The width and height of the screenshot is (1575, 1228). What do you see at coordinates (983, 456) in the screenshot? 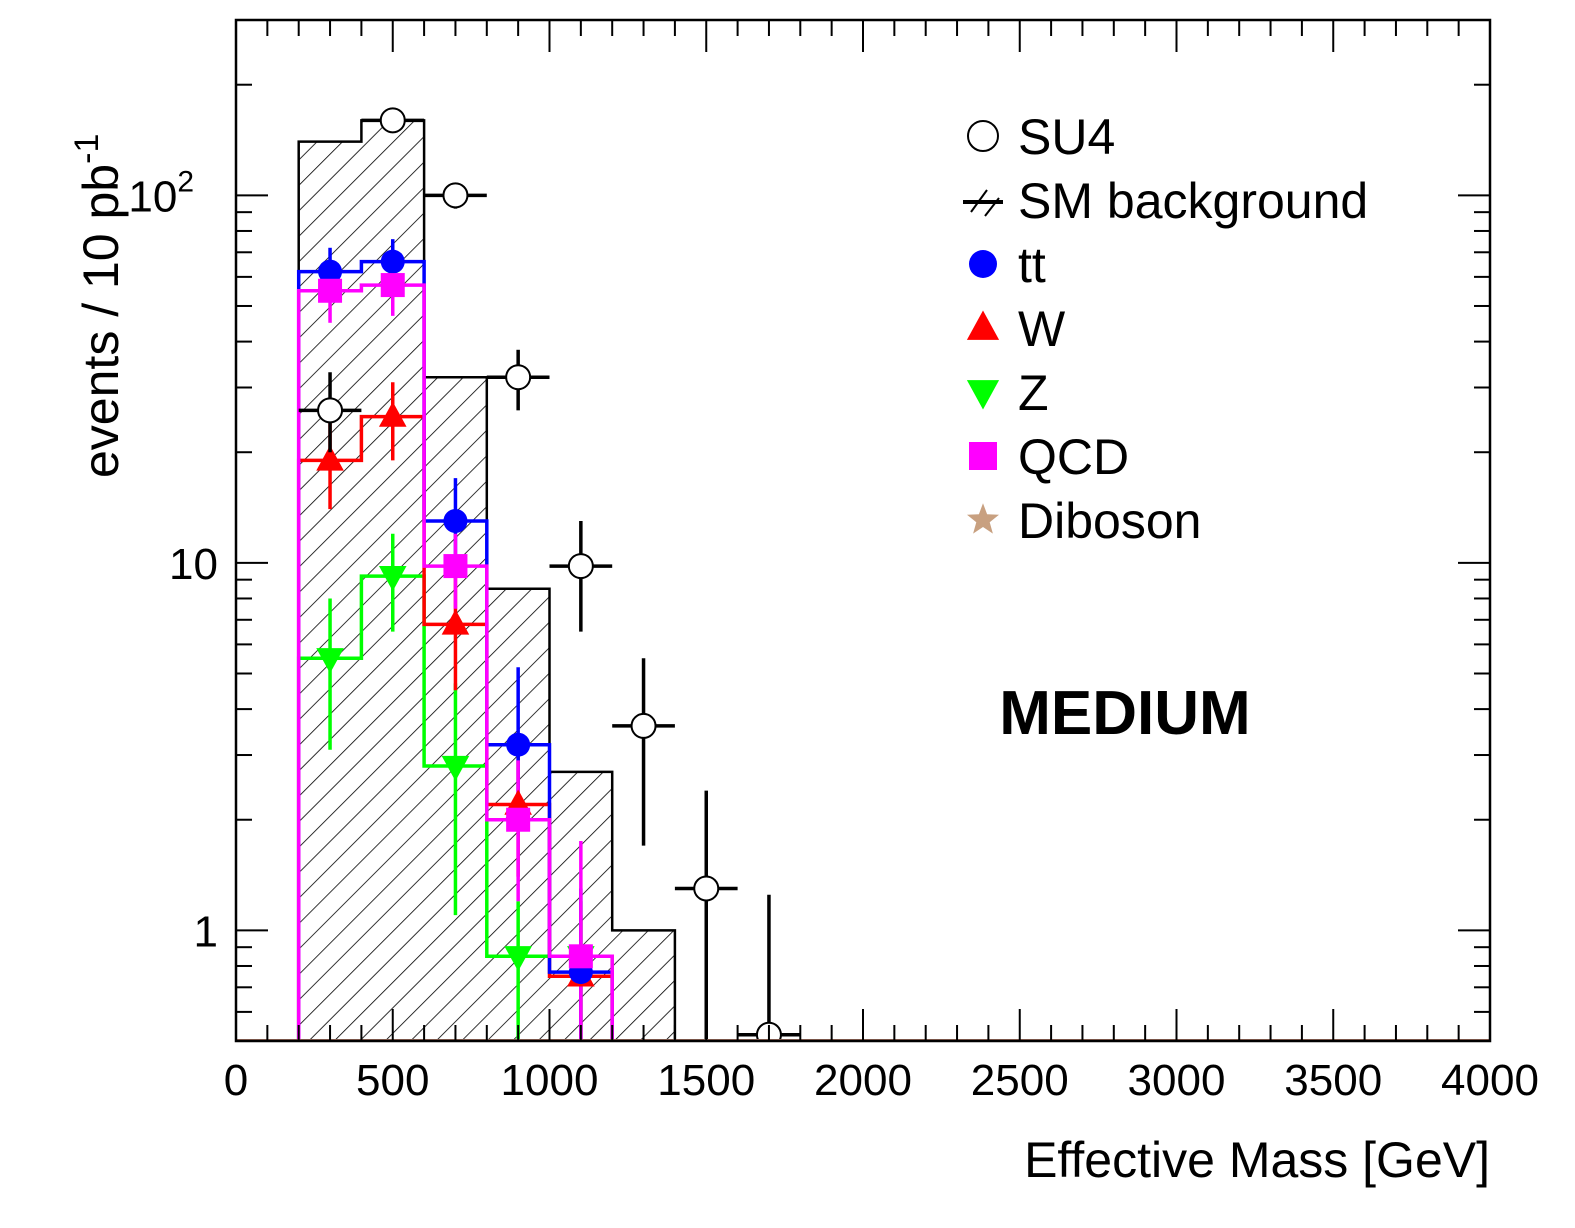
I see `legend-marker-qcd` at bounding box center [983, 456].